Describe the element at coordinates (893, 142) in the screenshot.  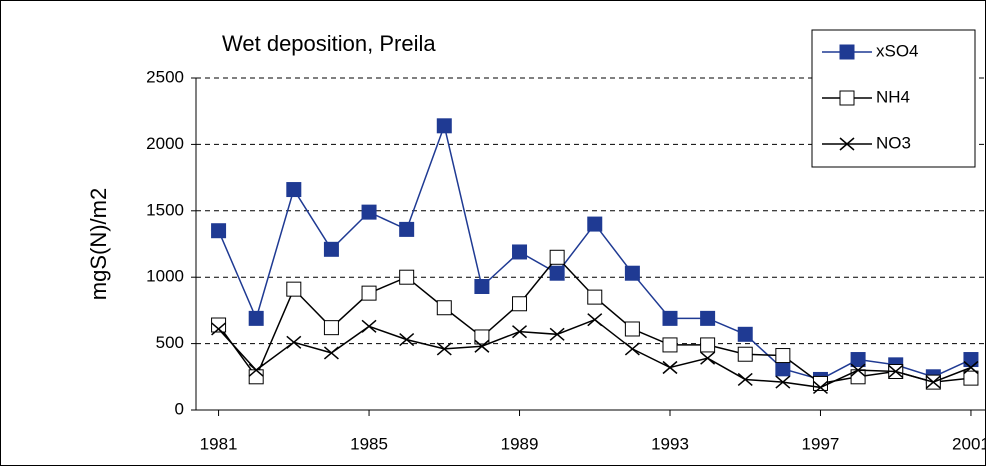
I see `legend-label: NO3` at that location.